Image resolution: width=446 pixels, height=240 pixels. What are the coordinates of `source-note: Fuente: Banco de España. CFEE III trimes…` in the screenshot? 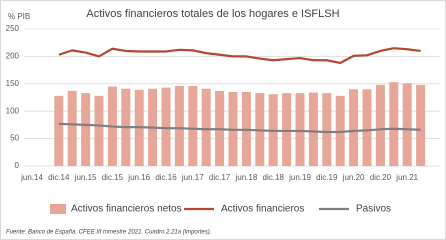 It's located at (108, 233).